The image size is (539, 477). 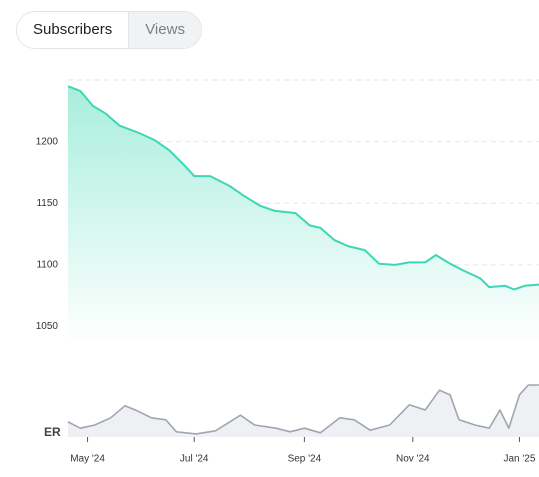 I want to click on y-tick-label: 1200, so click(x=47, y=141).